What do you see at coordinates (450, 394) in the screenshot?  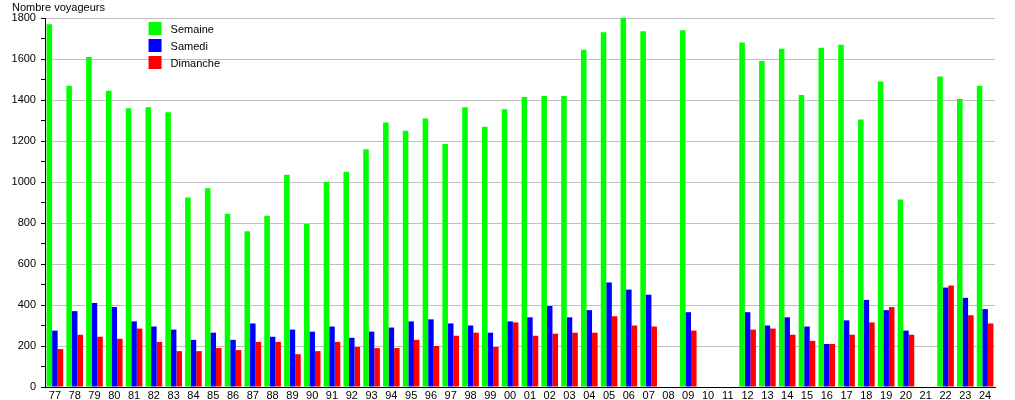 I see `x-tick-label: 97` at bounding box center [450, 394].